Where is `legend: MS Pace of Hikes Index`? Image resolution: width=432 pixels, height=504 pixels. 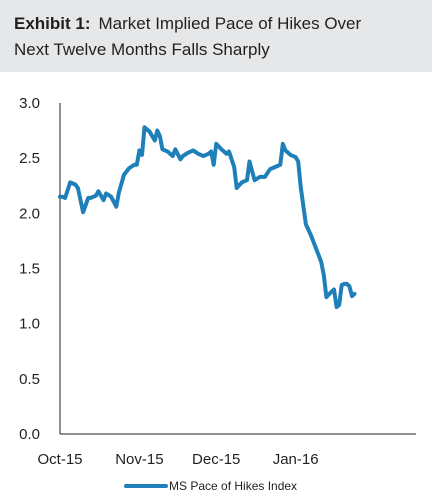
legend: MS Pace of Hikes Index is located at coordinates (210, 486).